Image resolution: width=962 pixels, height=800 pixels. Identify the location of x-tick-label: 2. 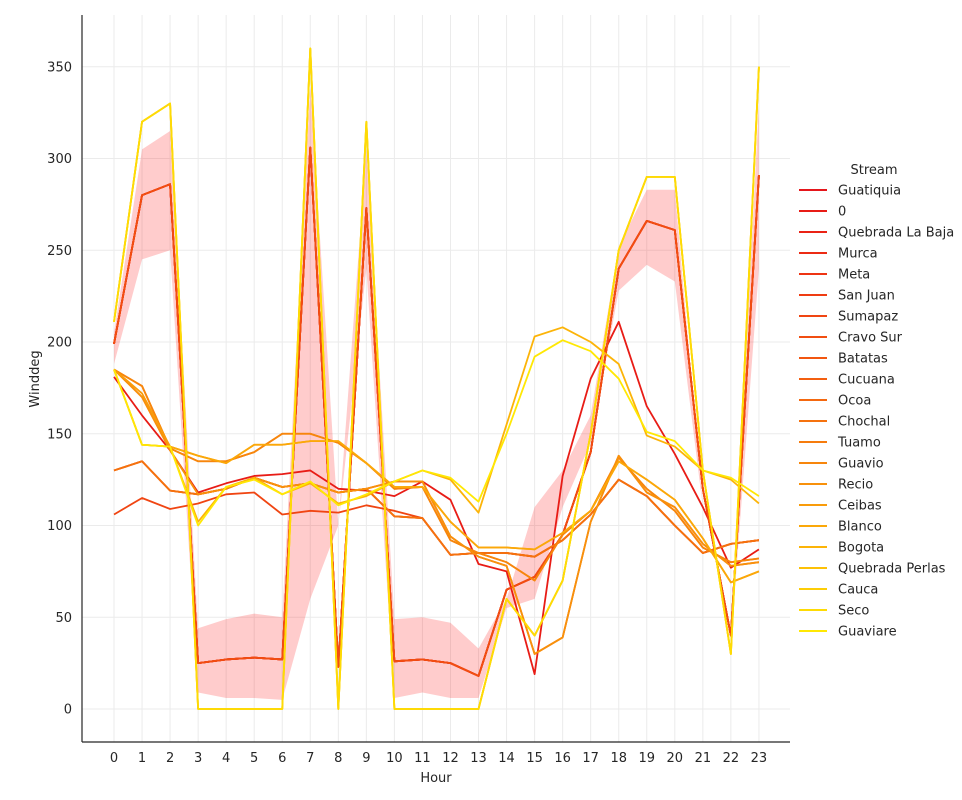
(170, 758).